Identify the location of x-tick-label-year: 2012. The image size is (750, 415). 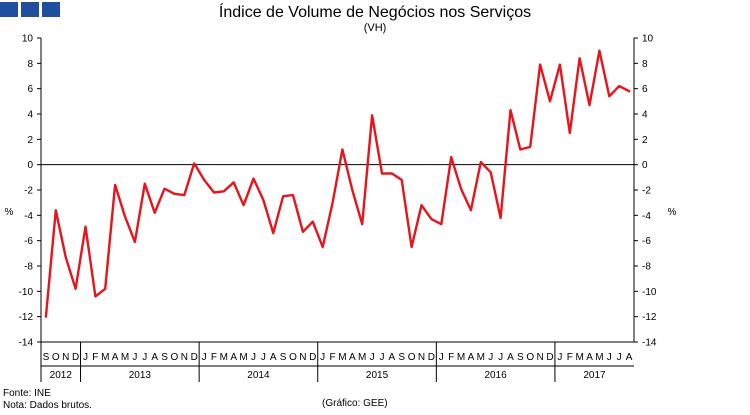
(61, 375).